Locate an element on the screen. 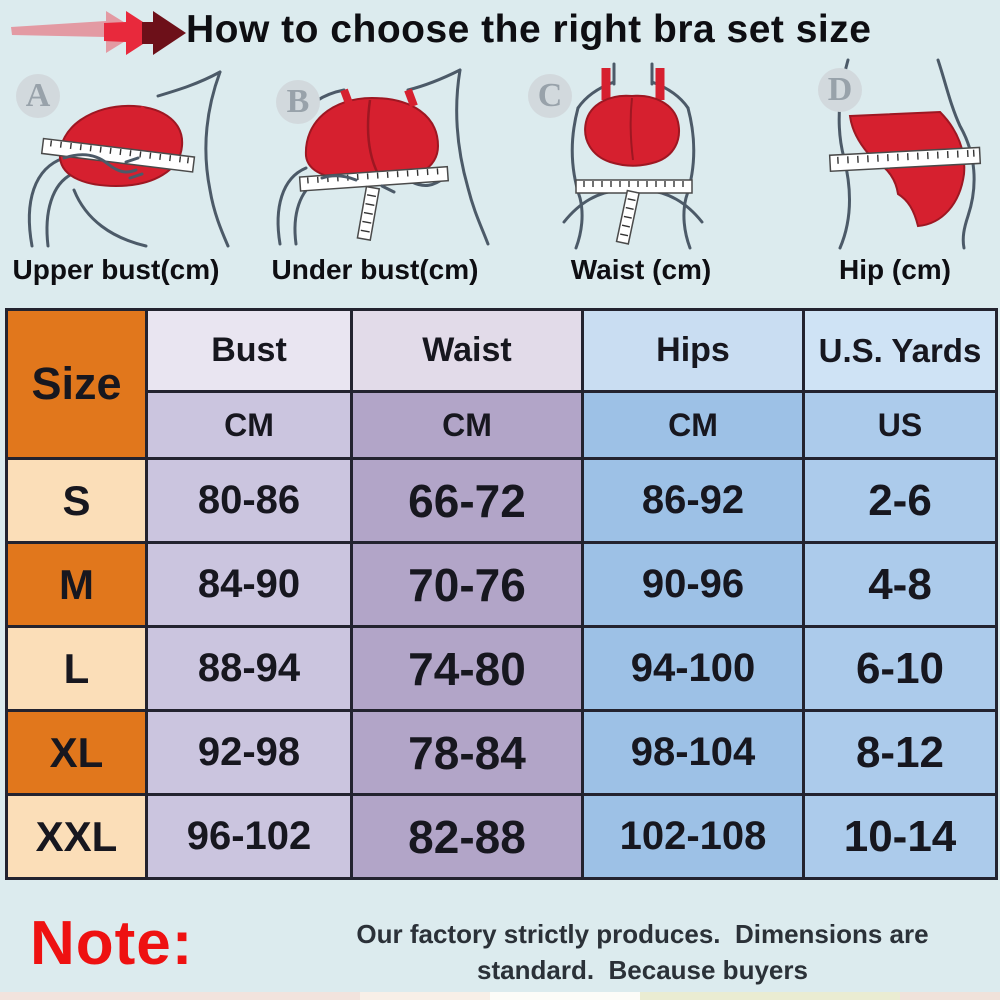 This screenshot has width=1000, height=1000. bottom-edge-strip is located at coordinates (500, 996).